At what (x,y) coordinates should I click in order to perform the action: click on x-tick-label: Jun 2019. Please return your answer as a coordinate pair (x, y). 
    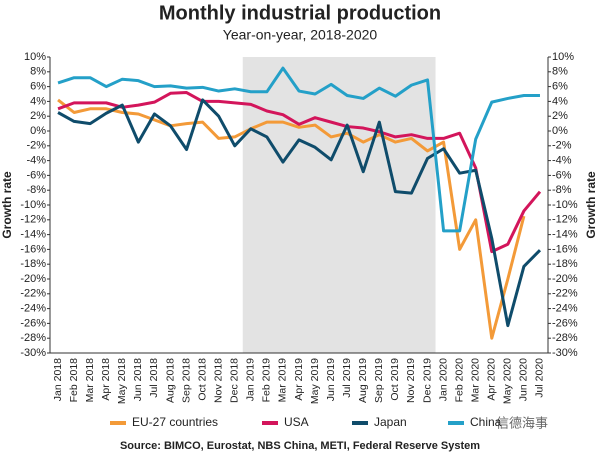
    Looking at the image, I should click on (331, 379).